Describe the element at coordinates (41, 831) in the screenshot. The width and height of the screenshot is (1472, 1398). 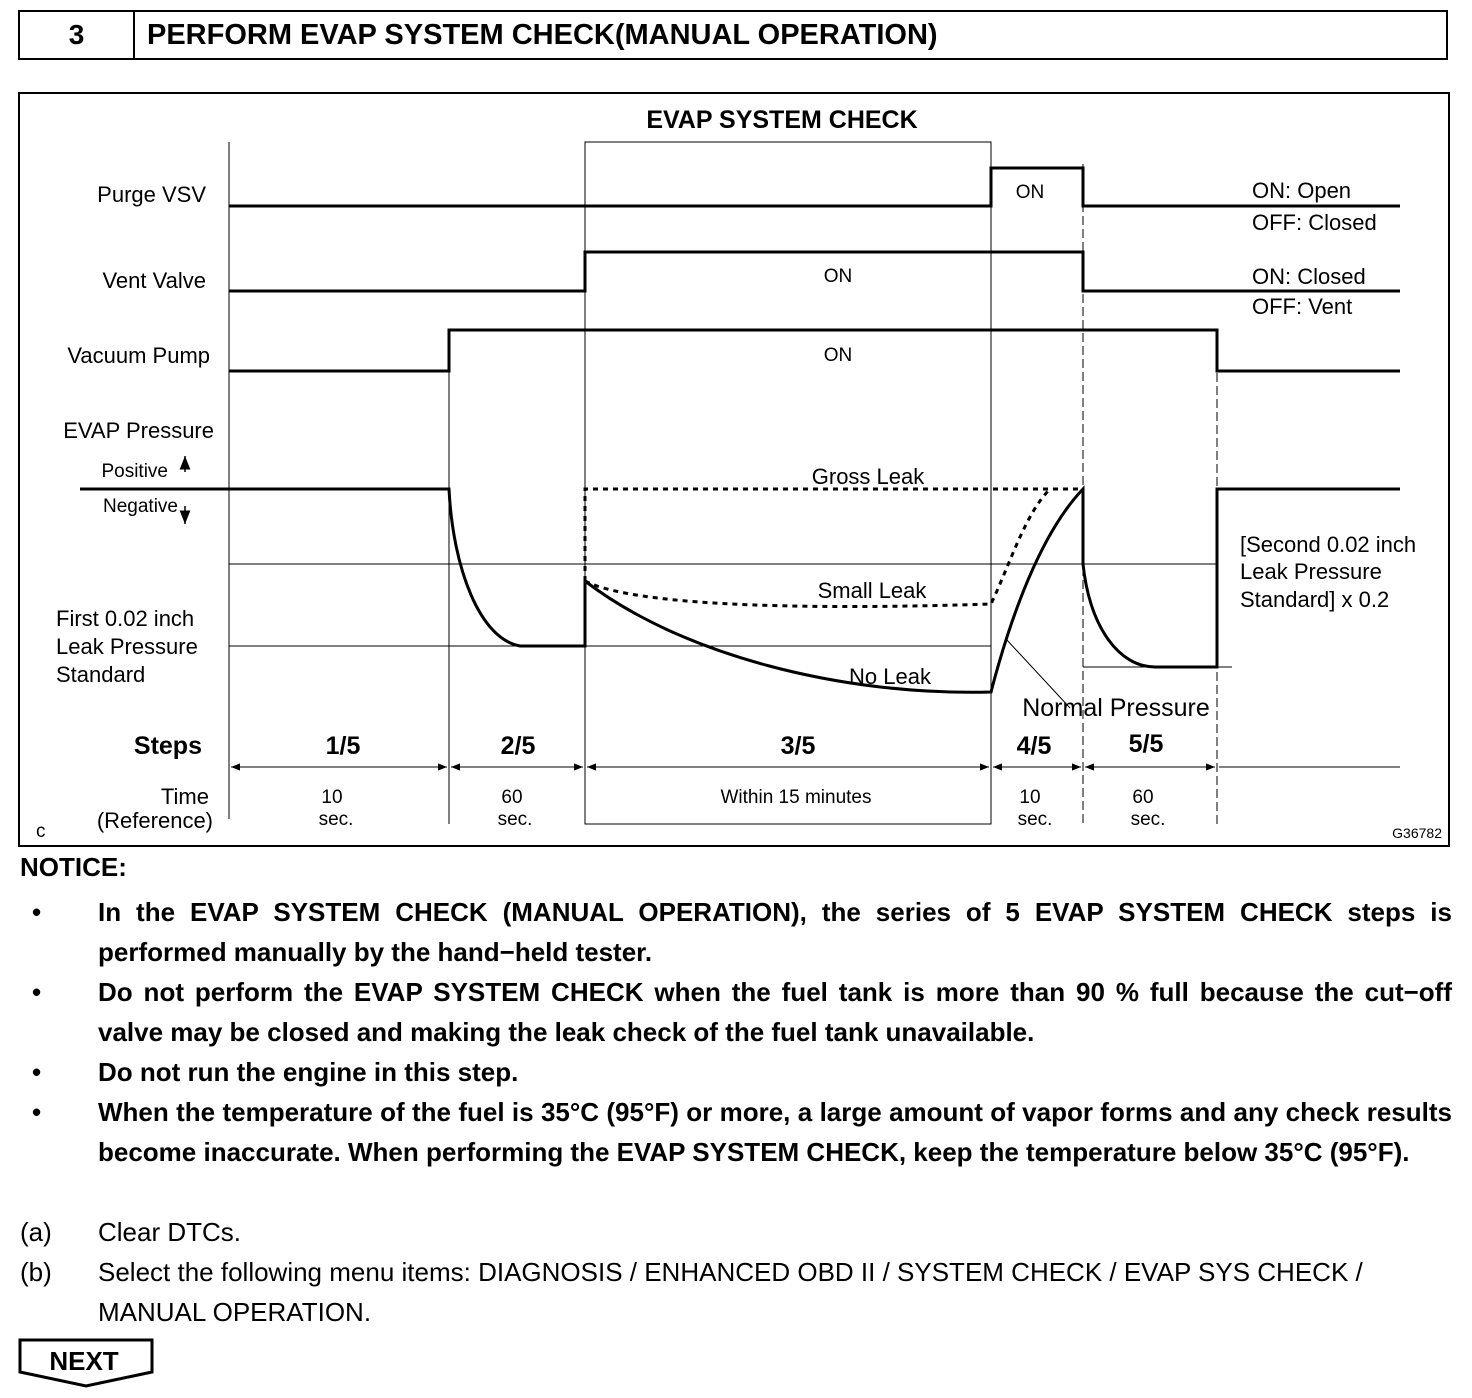
I see `corner-code: c` at that location.